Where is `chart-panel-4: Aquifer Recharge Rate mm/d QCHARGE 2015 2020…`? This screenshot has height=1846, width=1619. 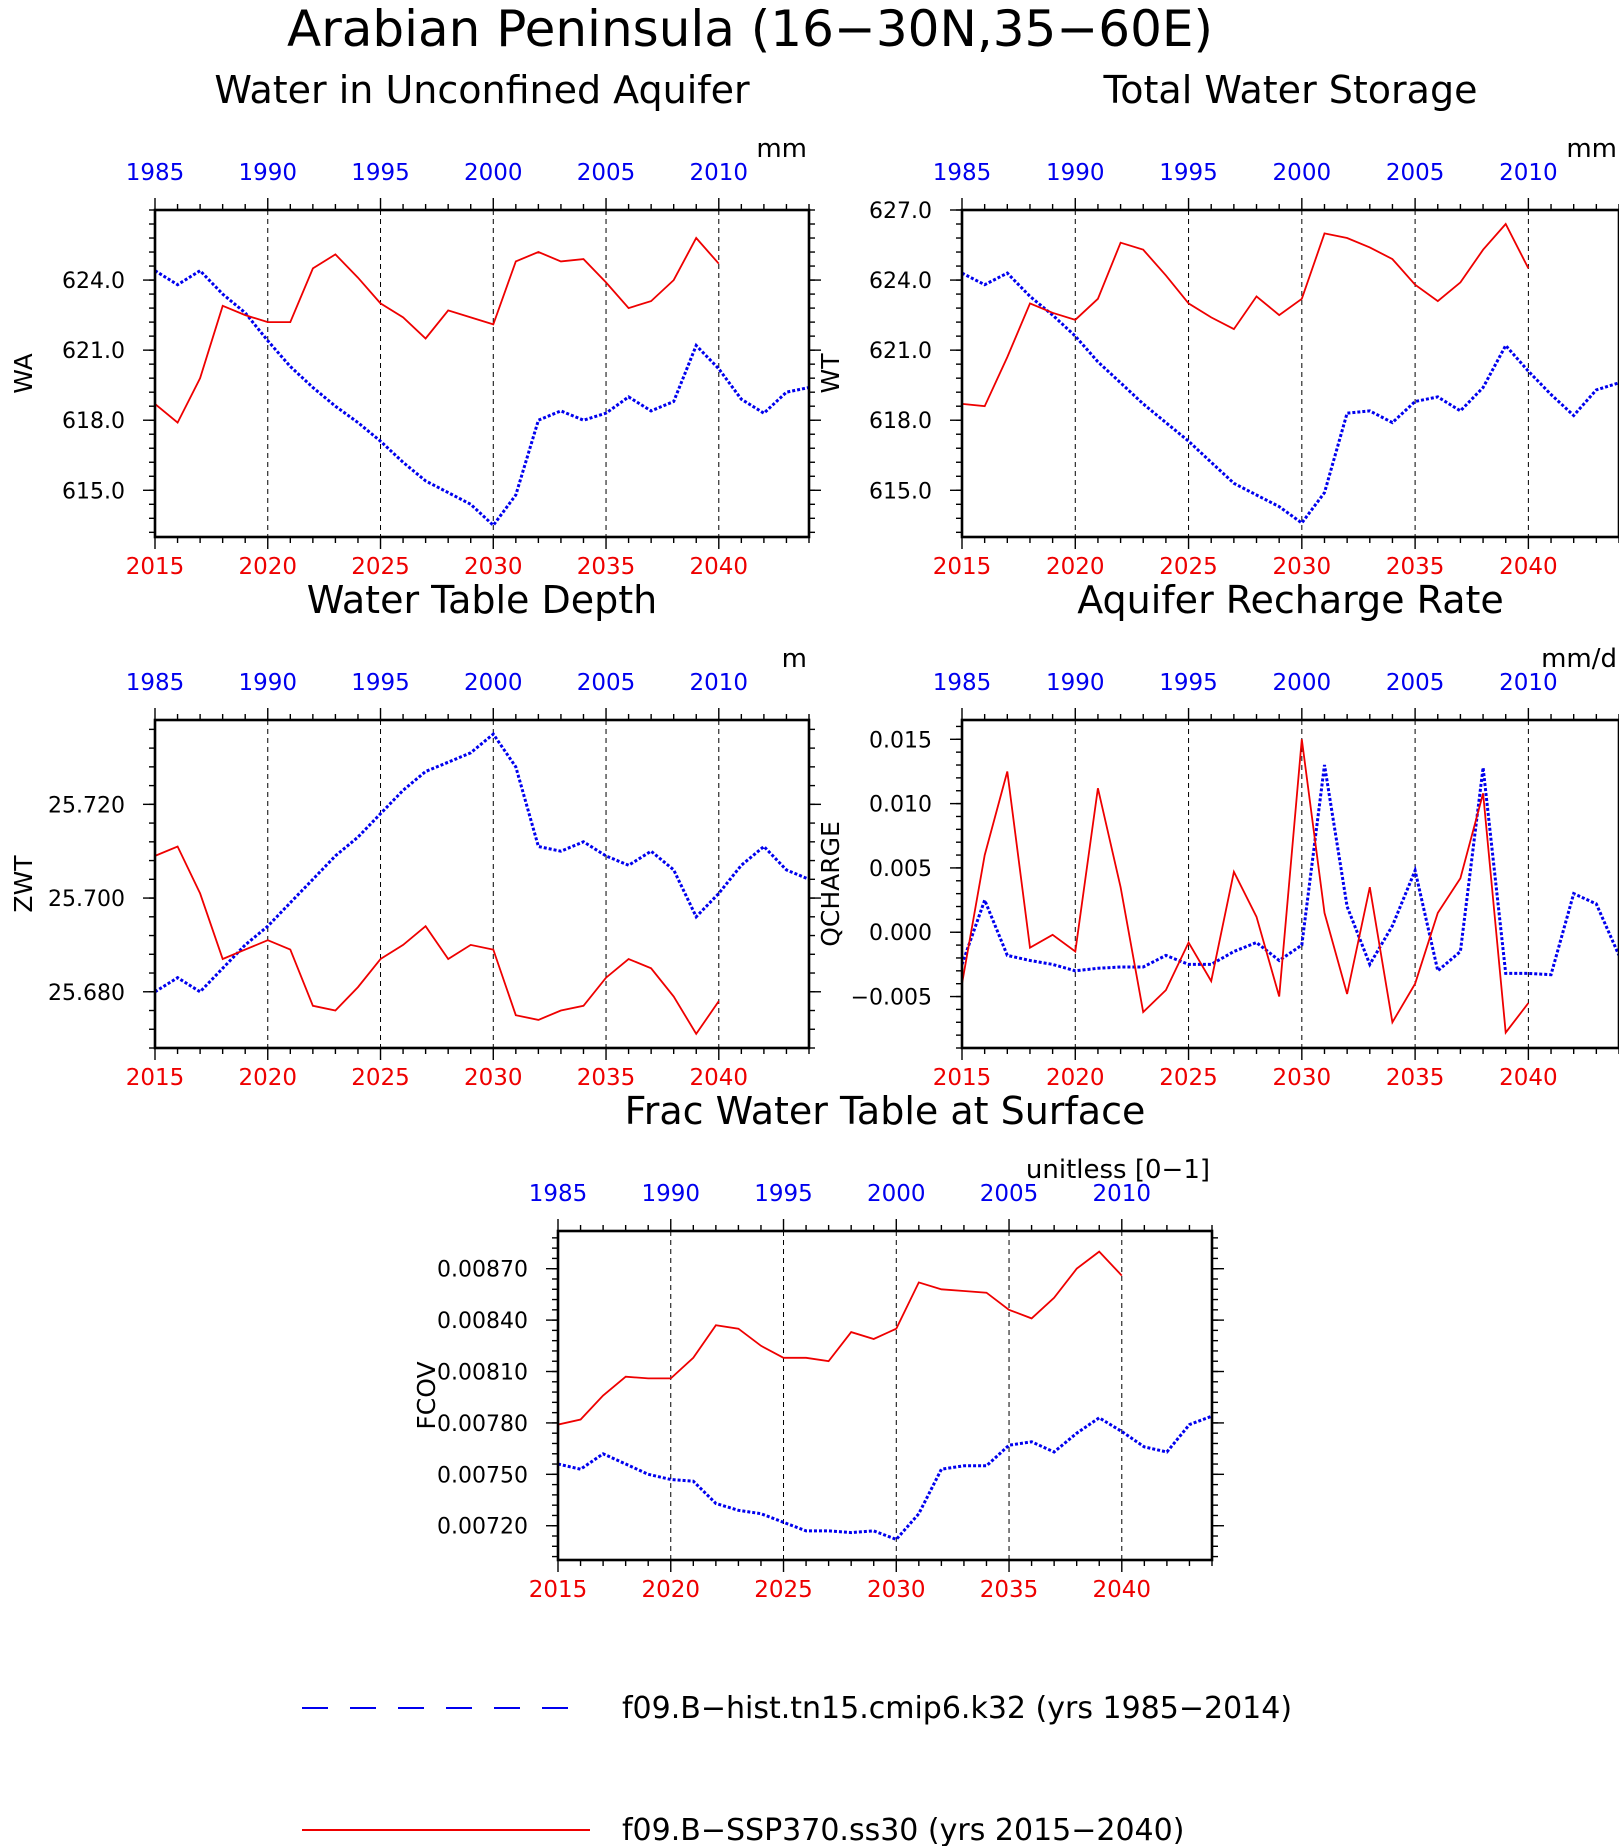
chart-panel-4: Aquifer Recharge Rate mm/d QCHARGE 2015 2020… is located at coordinates (1217, 834).